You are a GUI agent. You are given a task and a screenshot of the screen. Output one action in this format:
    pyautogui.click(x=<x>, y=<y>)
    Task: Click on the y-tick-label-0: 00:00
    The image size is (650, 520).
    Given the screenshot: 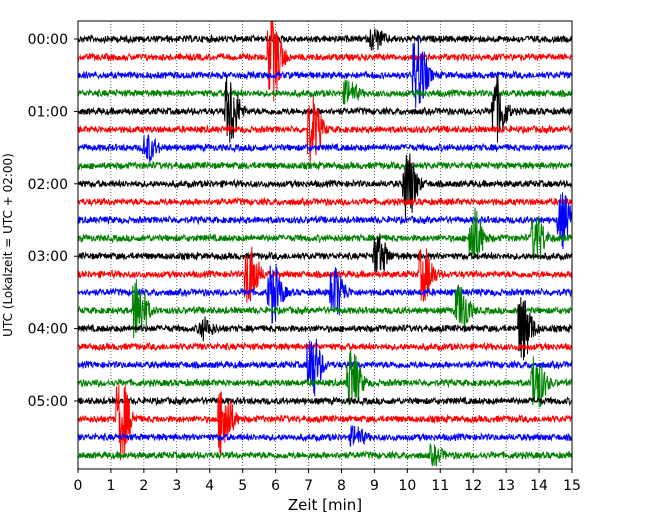 What is the action you would take?
    pyautogui.click(x=48, y=40)
    